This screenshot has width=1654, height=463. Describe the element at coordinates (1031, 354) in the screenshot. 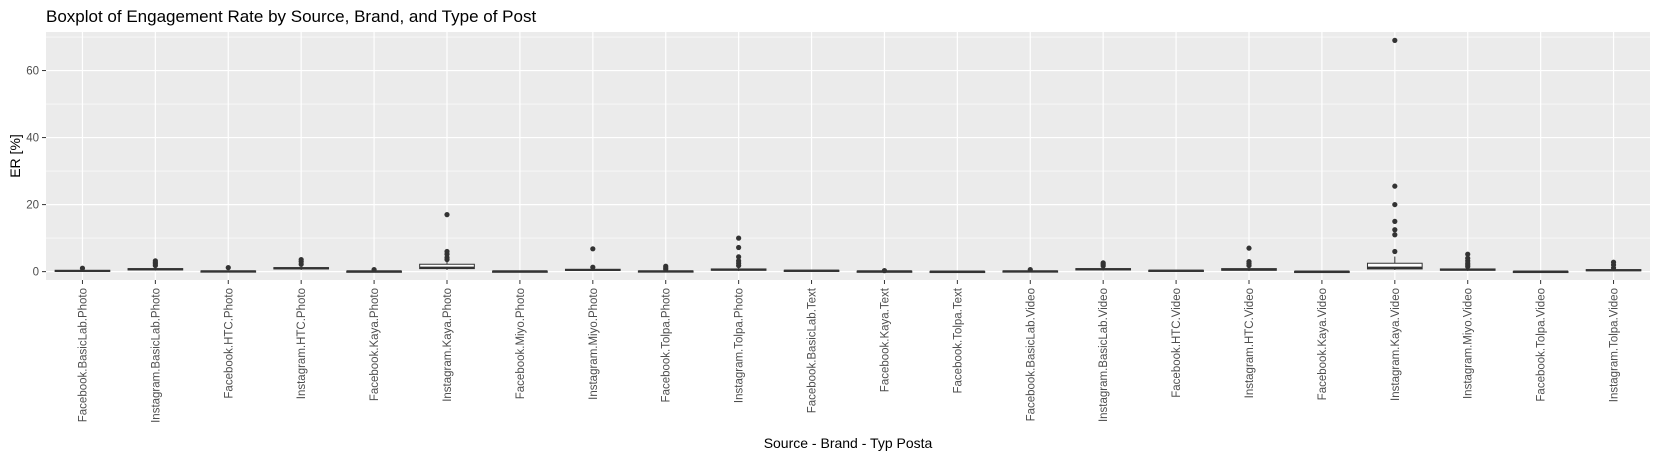

I see `x-tick-label: Facebook.BasicLab.Video` at that location.